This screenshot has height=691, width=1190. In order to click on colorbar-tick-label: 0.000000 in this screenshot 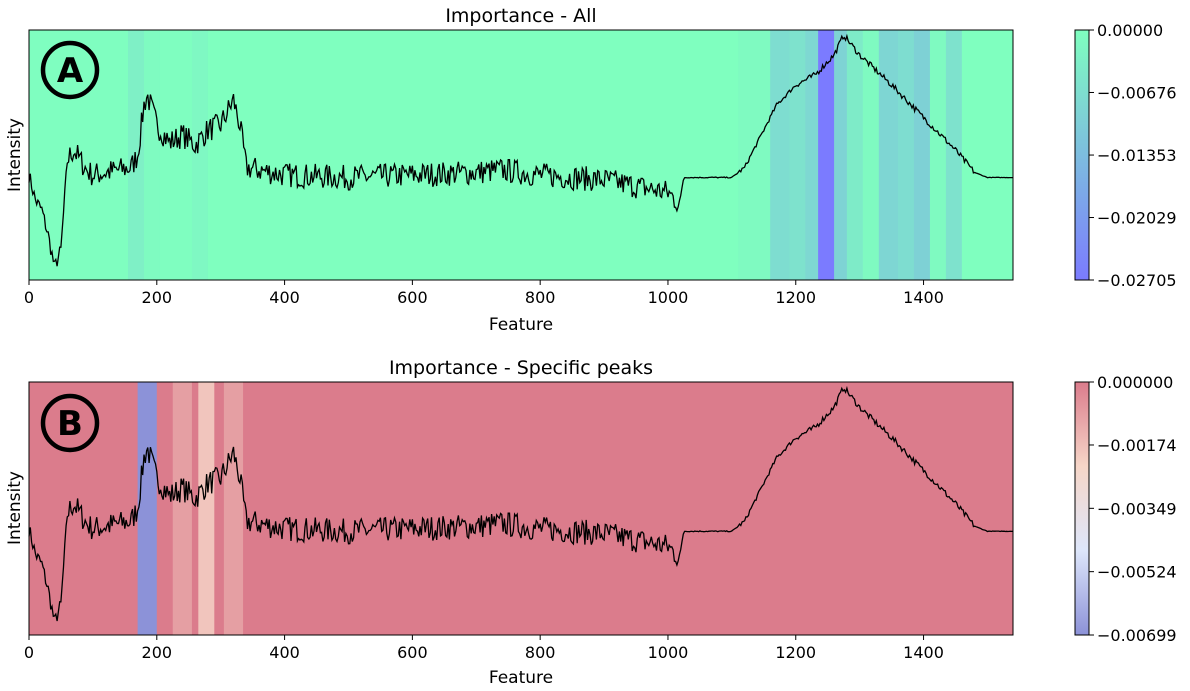, I will do `click(1135, 382)`.